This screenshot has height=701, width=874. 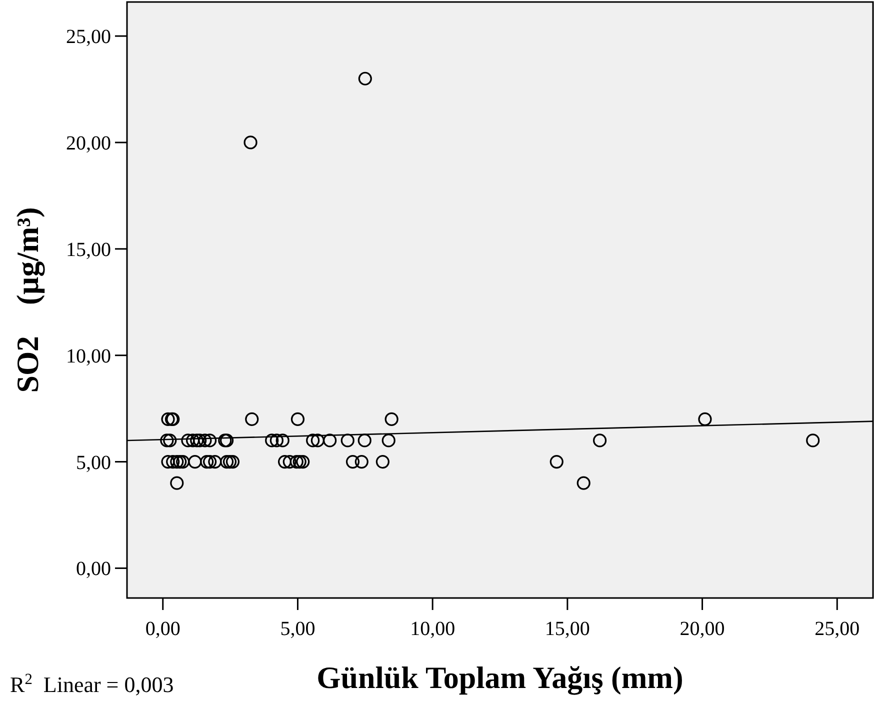 What do you see at coordinates (567, 629) in the screenshot?
I see `x-tick-label: 15,00` at bounding box center [567, 629].